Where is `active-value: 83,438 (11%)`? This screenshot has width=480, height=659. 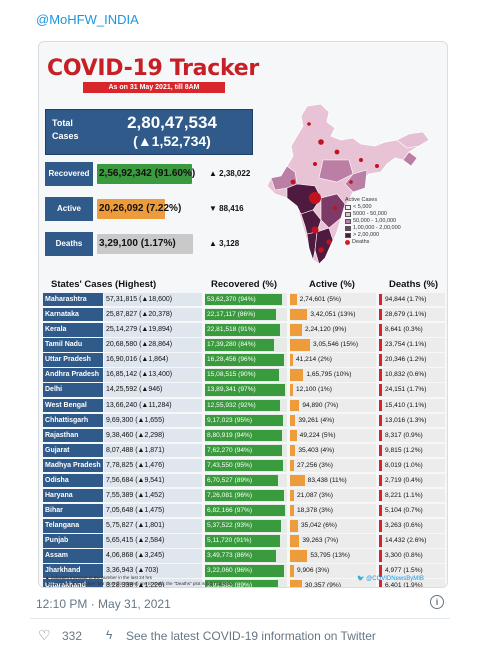
active-value: 83,438 (11%) is located at coordinates (327, 480).